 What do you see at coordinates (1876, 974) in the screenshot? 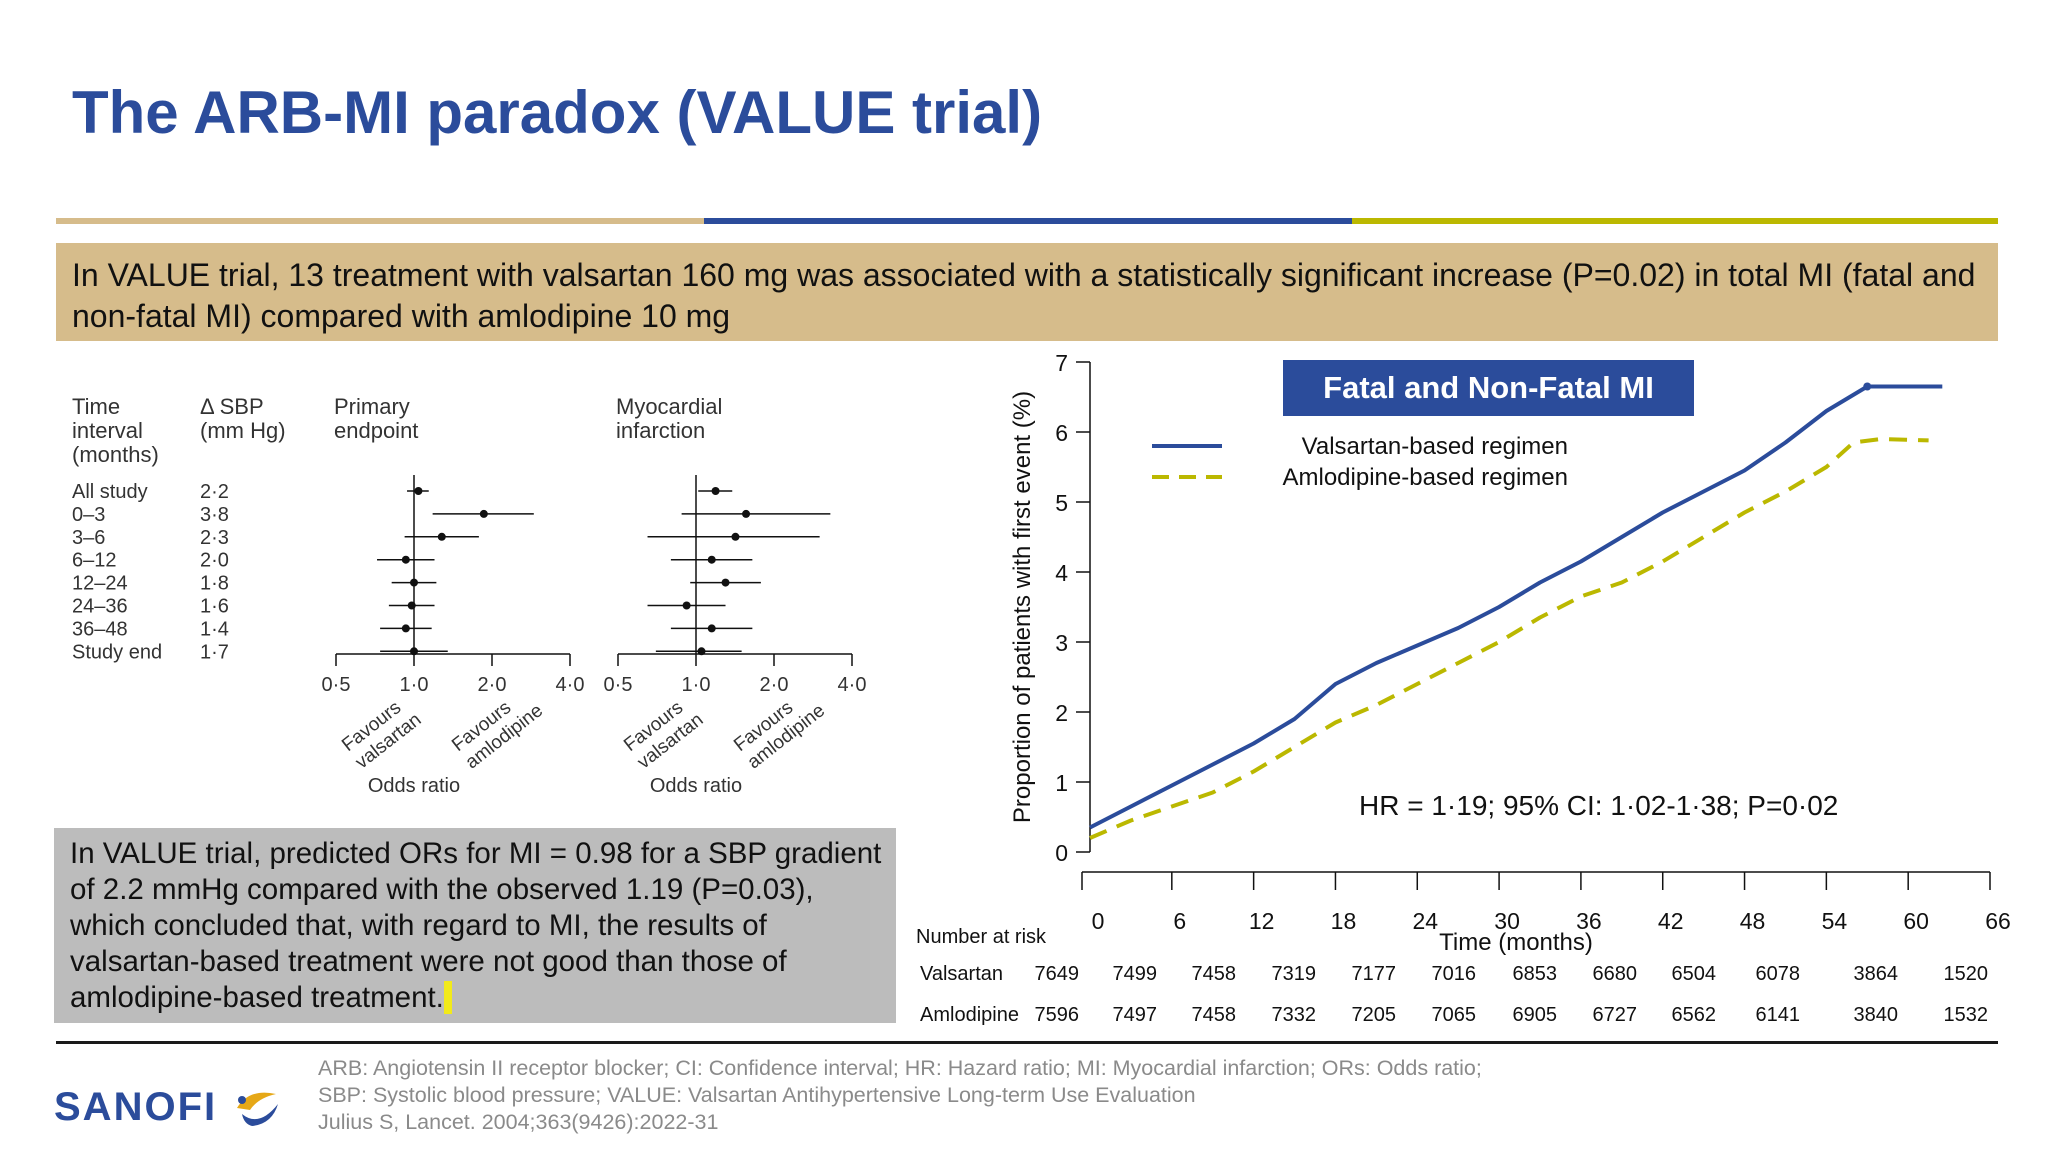
I see `risk-value: 3864` at bounding box center [1876, 974].